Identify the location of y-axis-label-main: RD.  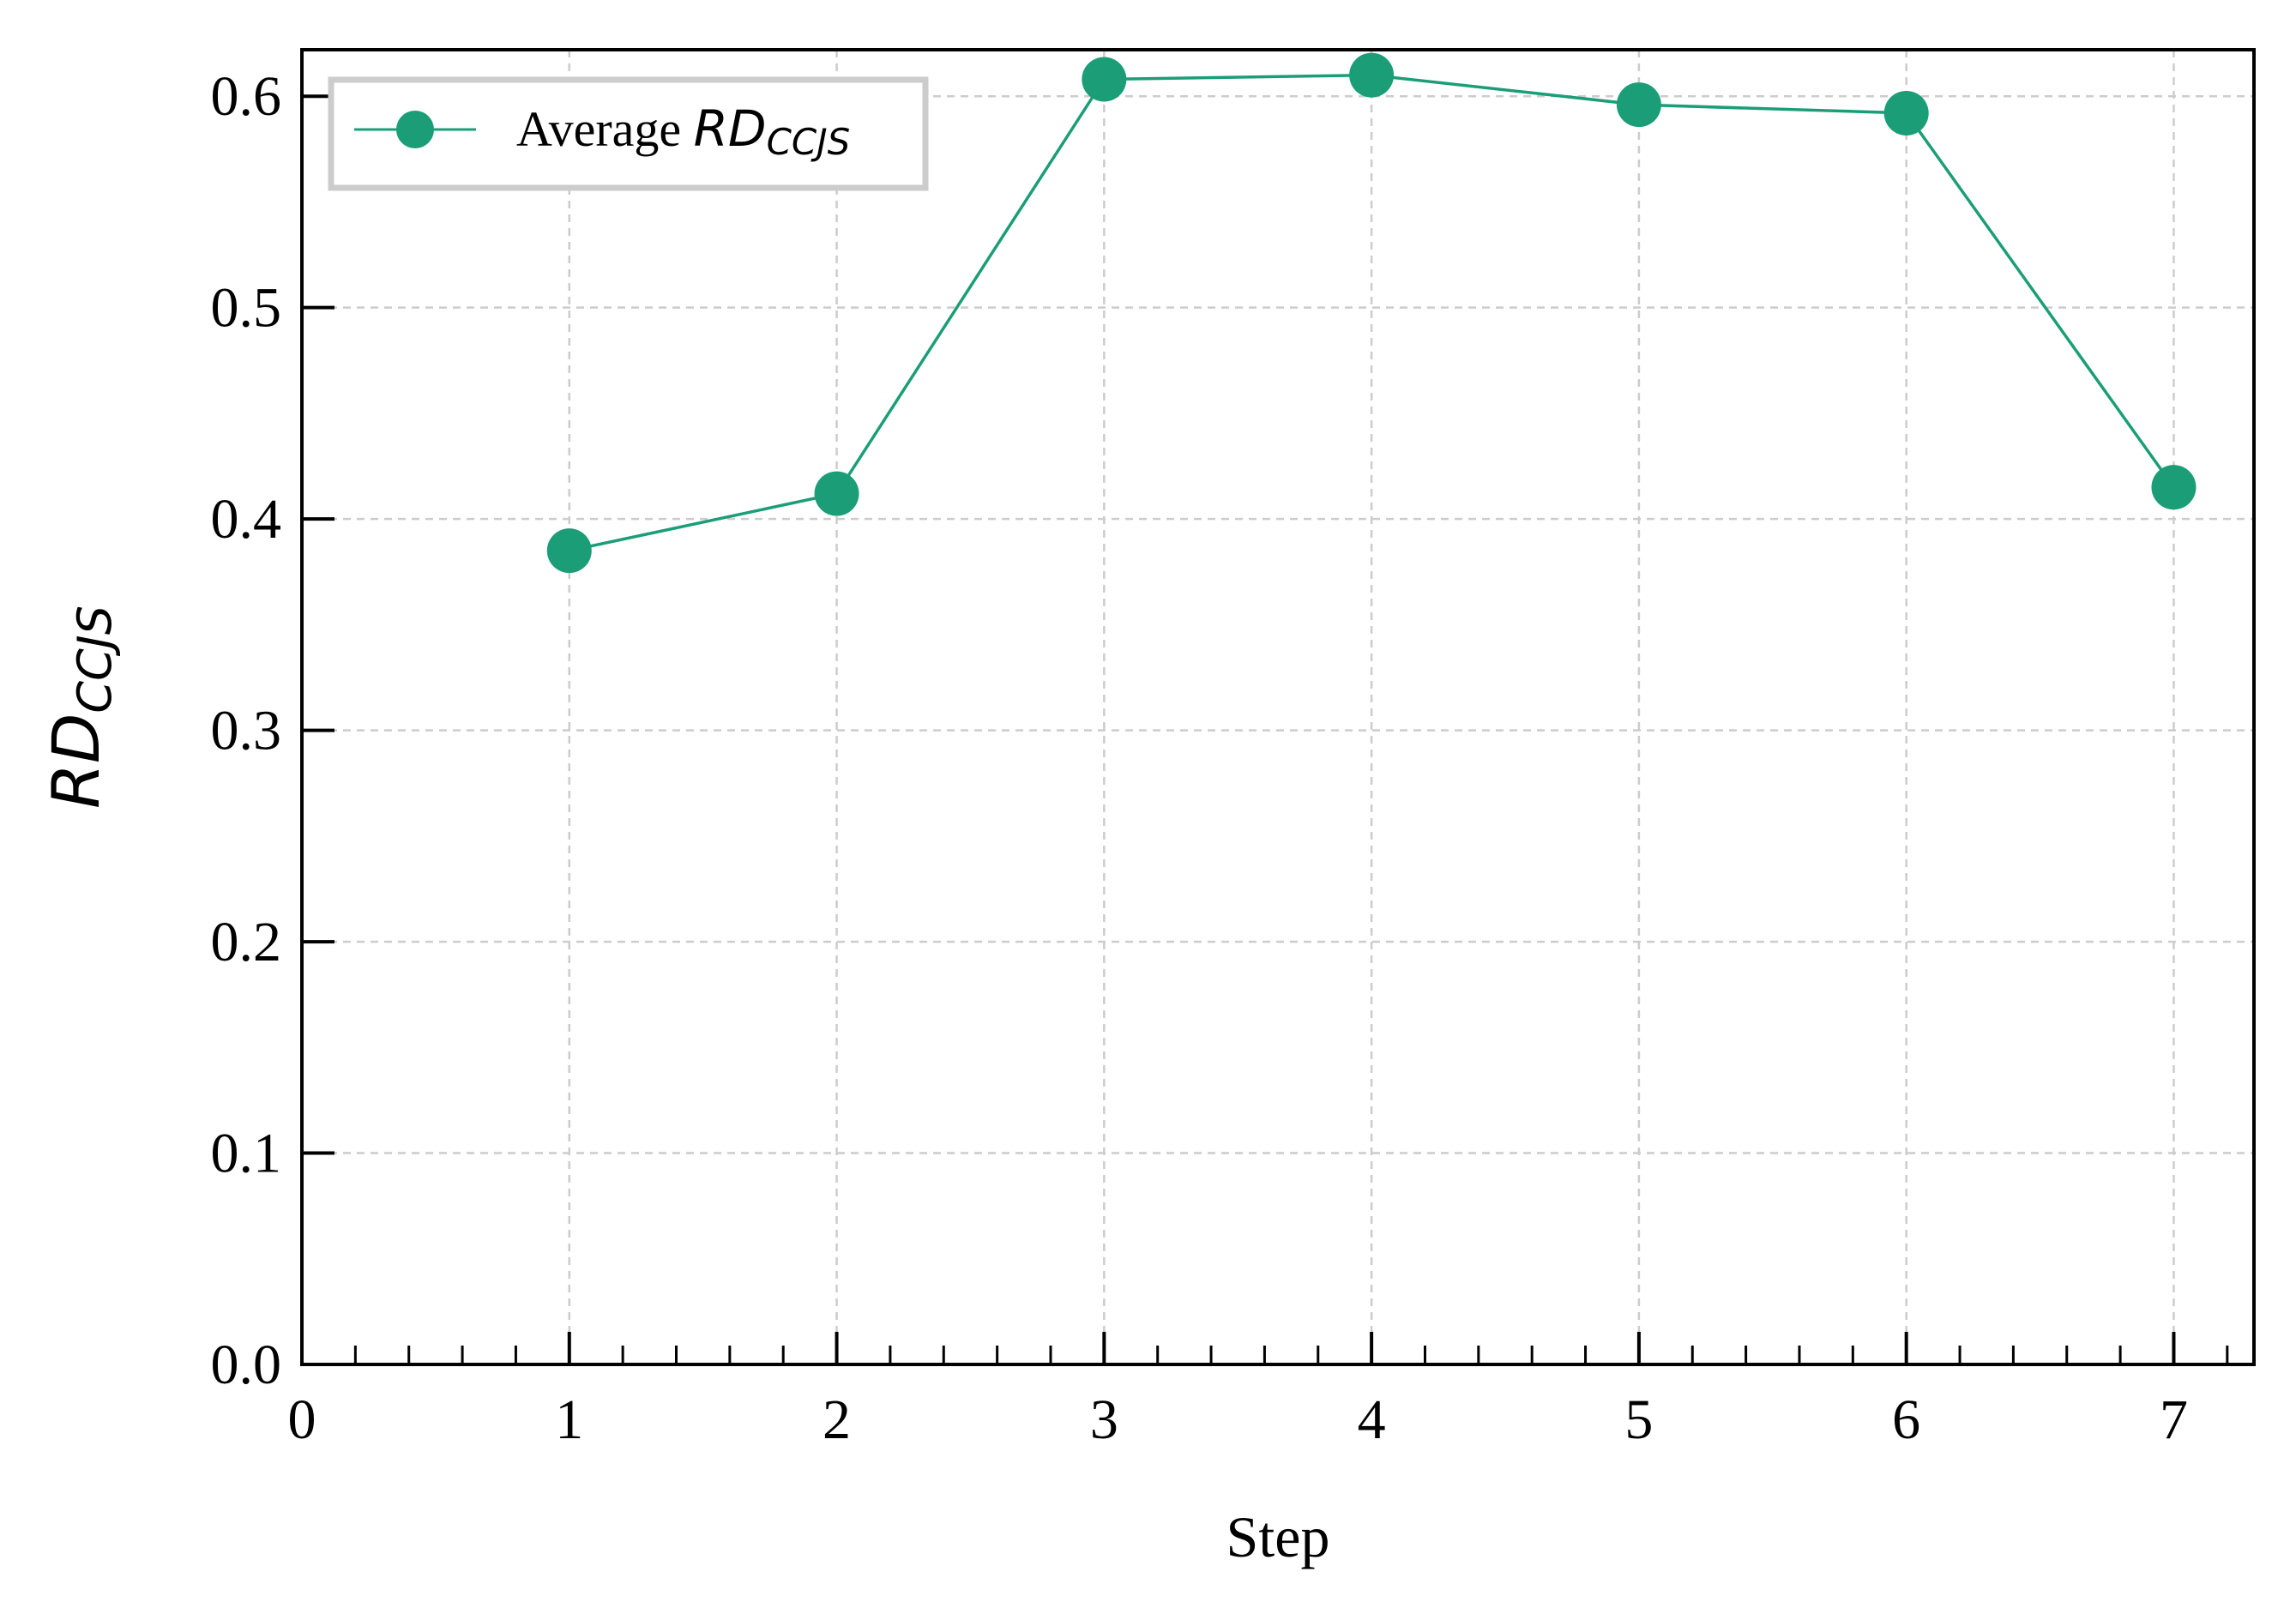
(76, 762).